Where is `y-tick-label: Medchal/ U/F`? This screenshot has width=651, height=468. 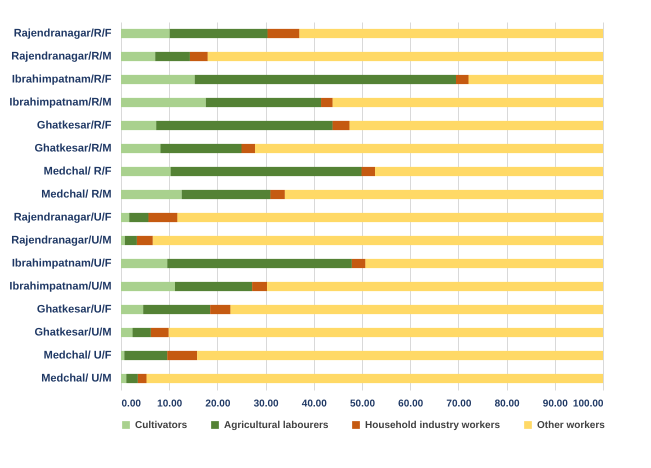 y-tick-label: Medchal/ U/F is located at coordinates (78, 356).